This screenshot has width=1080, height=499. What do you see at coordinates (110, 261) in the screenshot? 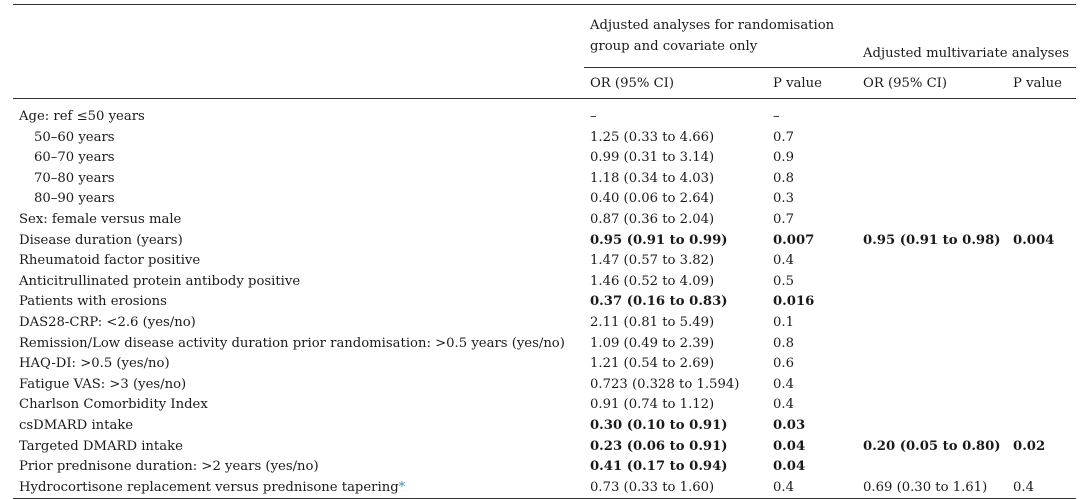
I see `row-label-text: Rheumatoid factor positive` at bounding box center [110, 261].